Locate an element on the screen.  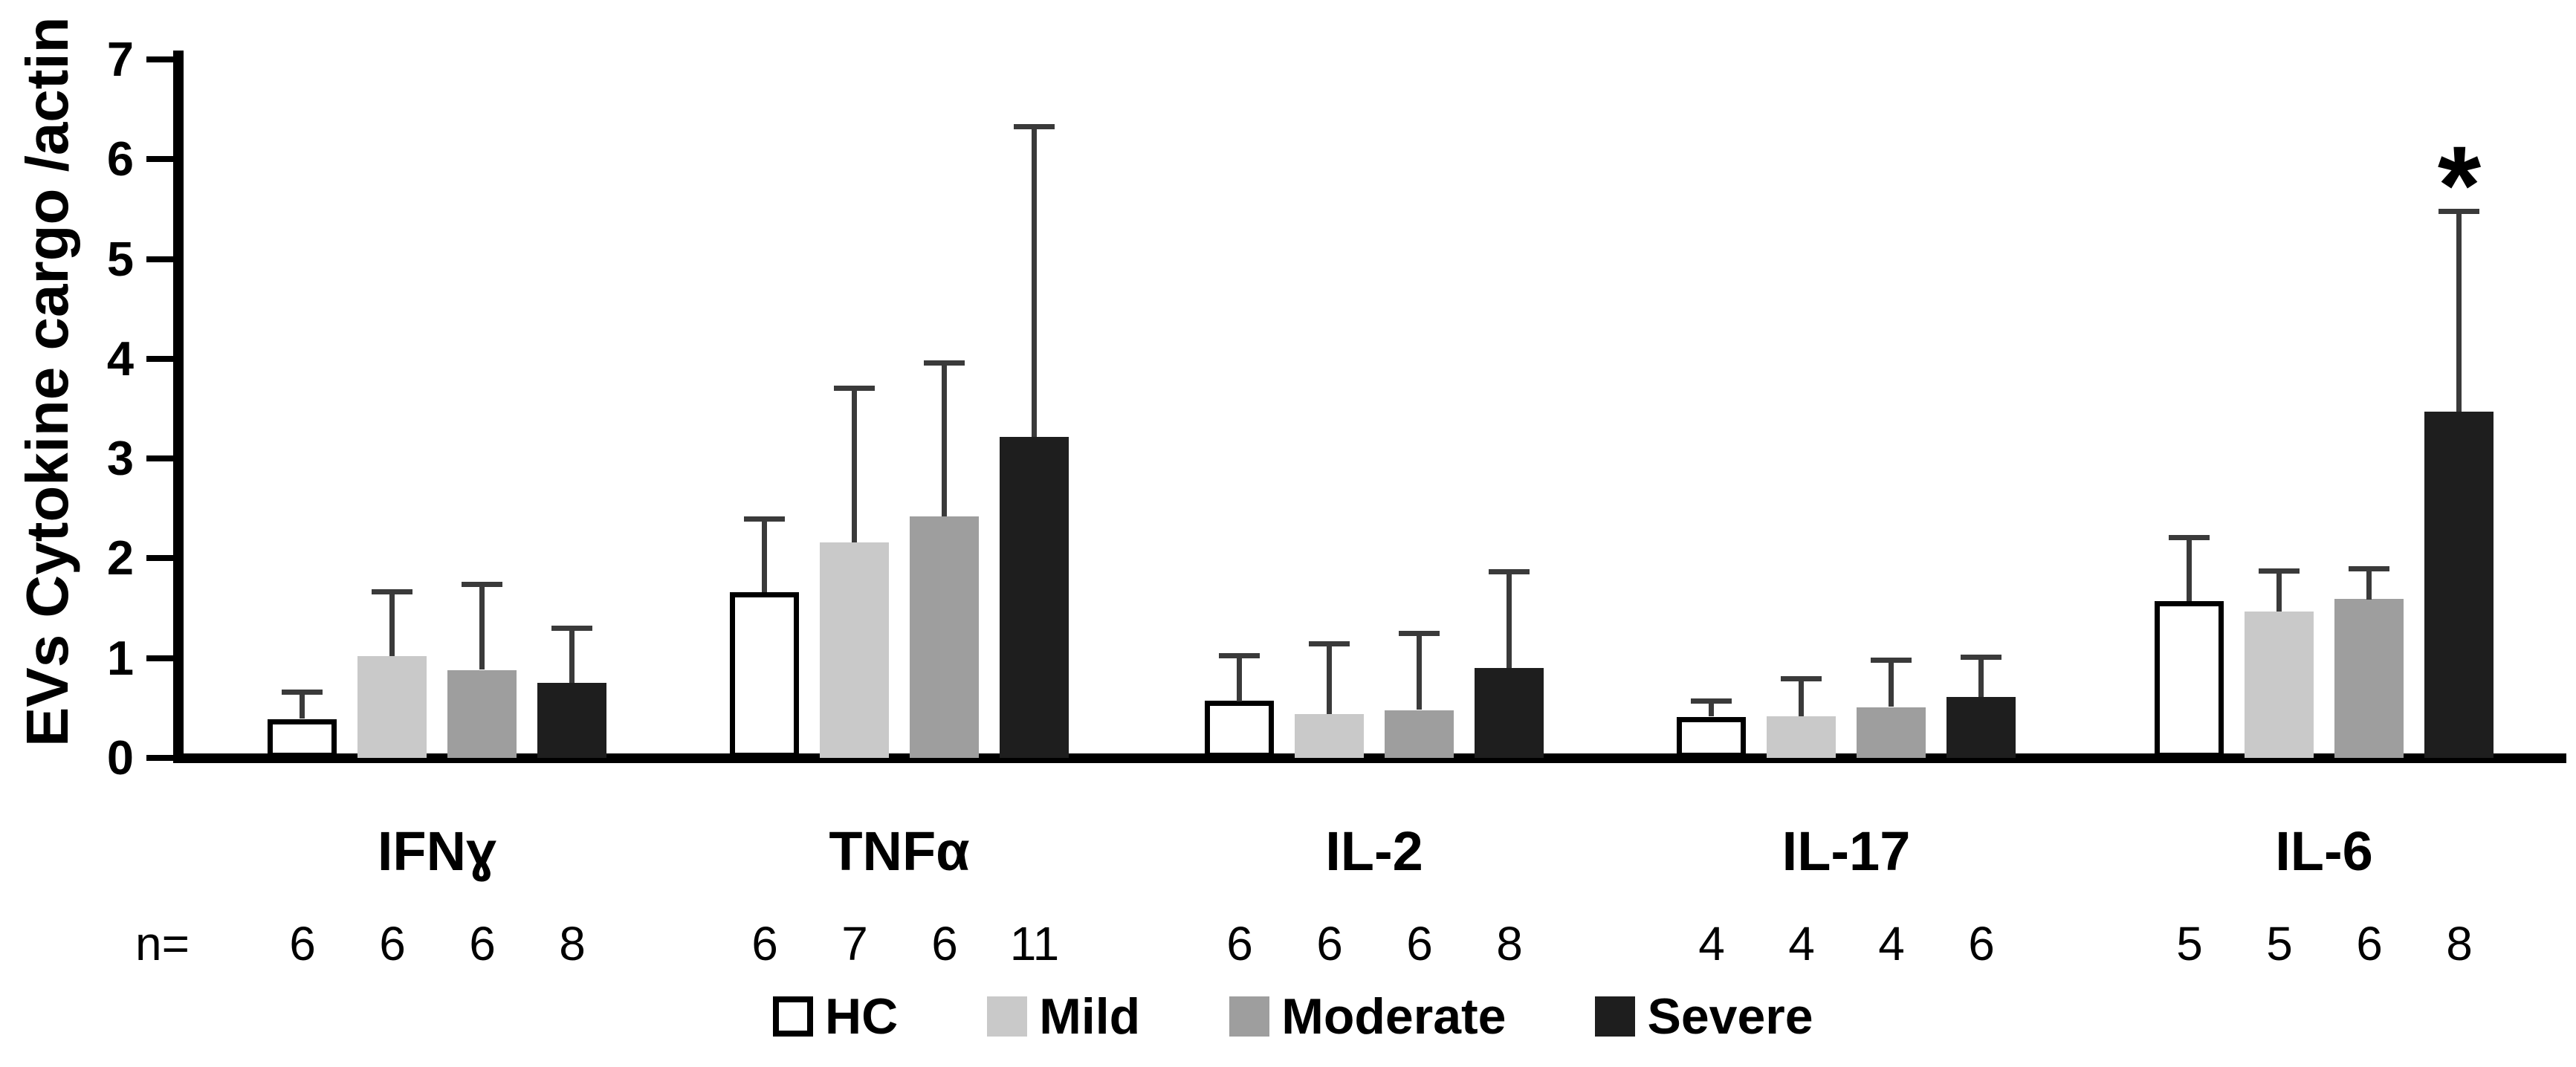
error-bar-stem-moderate-tnf- is located at coordinates (945, 440).